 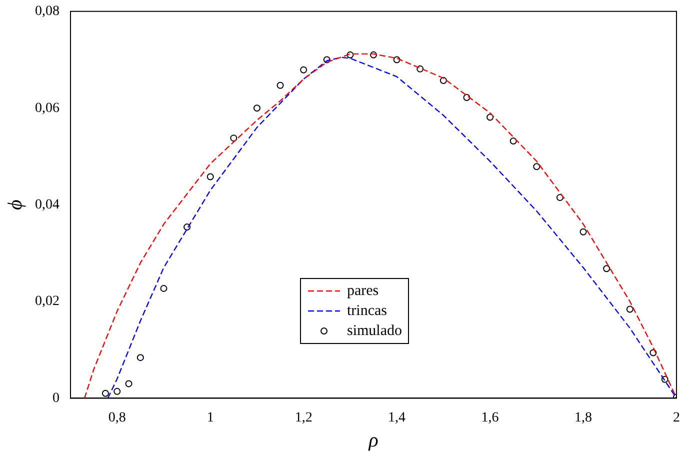 I want to click on legend-label: pares, so click(x=363, y=291).